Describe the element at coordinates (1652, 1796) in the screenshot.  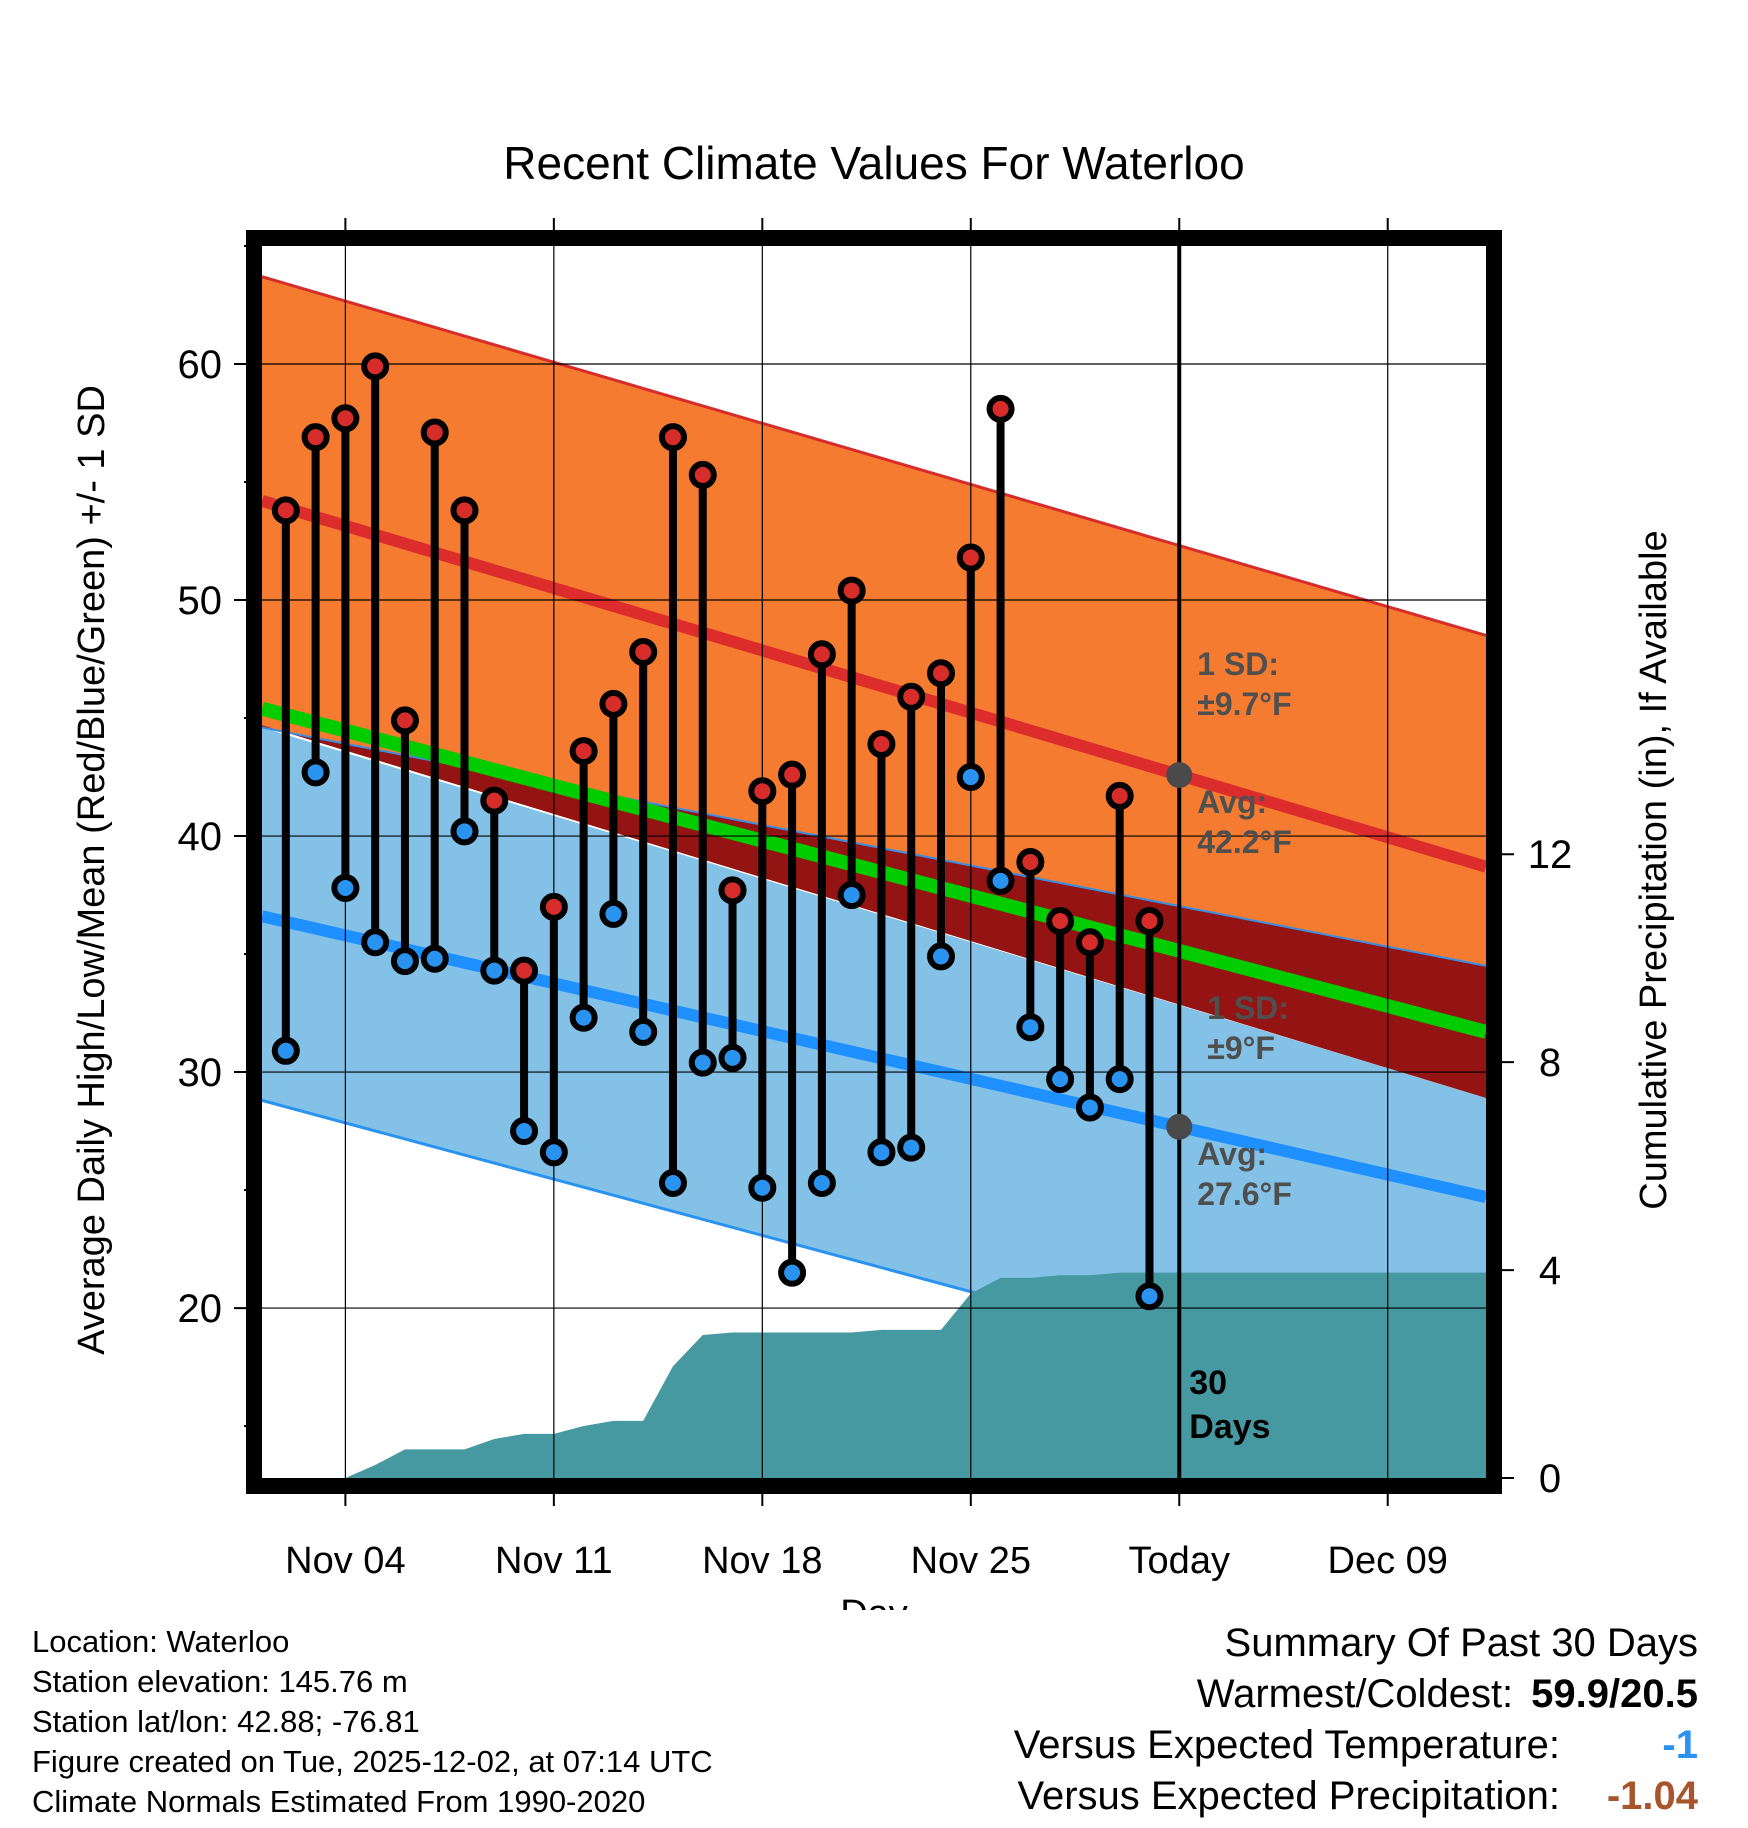
I see `precip-value: -1.04` at that location.